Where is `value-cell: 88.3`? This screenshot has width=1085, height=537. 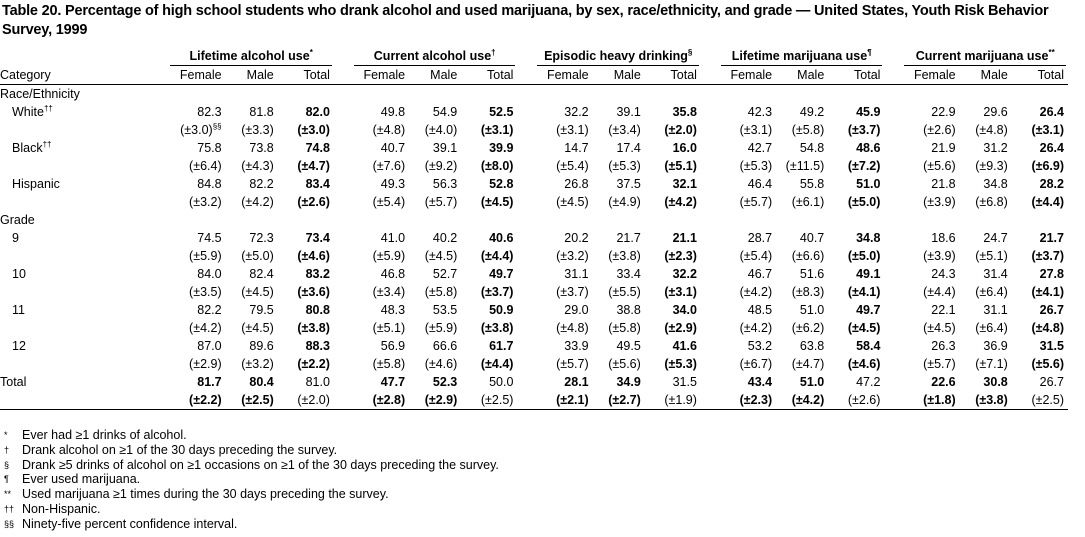 value-cell: 88.3 is located at coordinates (317, 346).